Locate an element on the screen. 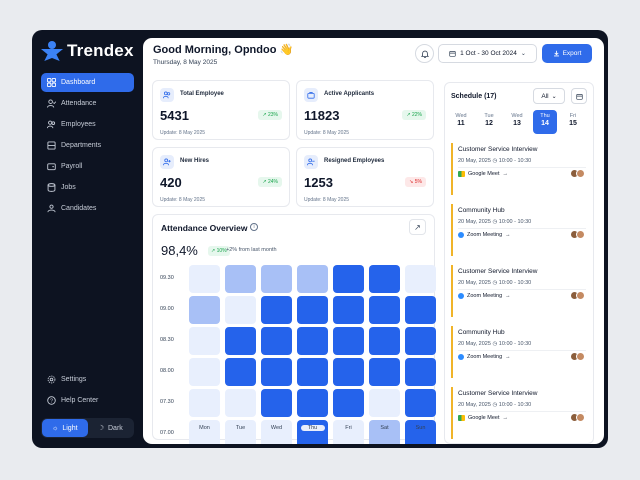 The height and width of the screenshot is (480, 640). sidebar-item-settings: Settings is located at coordinates (87, 379).